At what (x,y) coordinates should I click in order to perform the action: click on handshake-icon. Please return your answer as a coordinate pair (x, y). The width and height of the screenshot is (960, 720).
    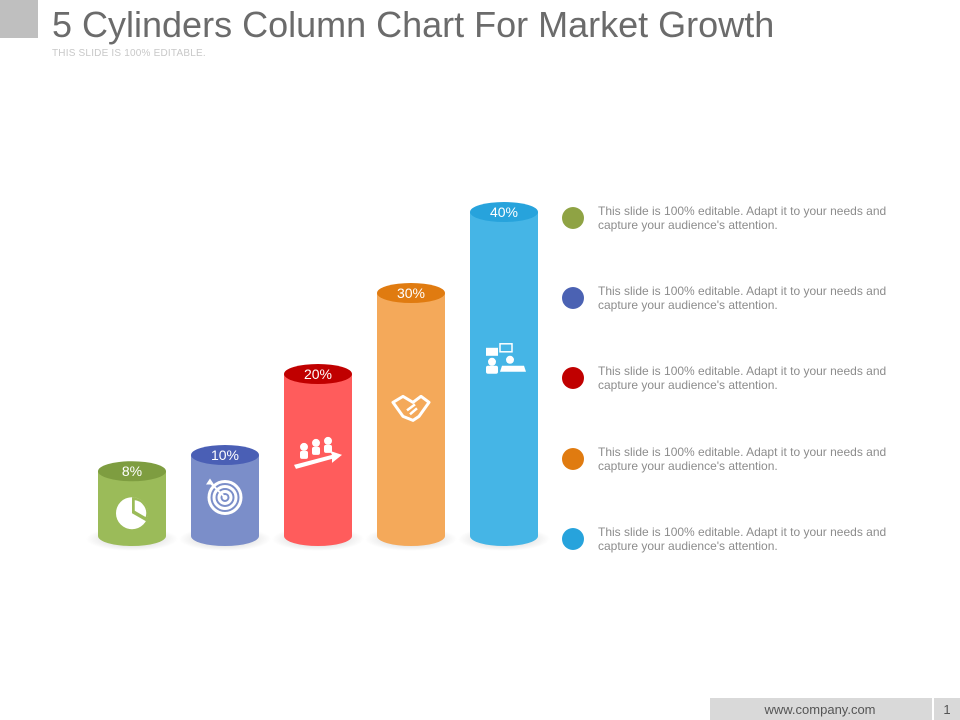
    Looking at the image, I should click on (411, 408).